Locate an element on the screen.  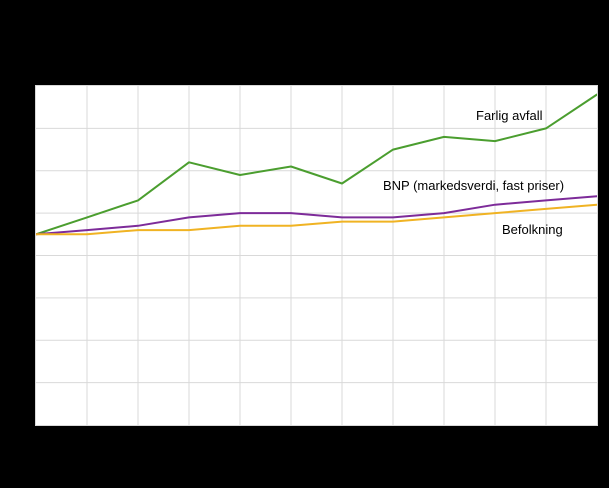
series-line-befolkning is located at coordinates (316, 219).